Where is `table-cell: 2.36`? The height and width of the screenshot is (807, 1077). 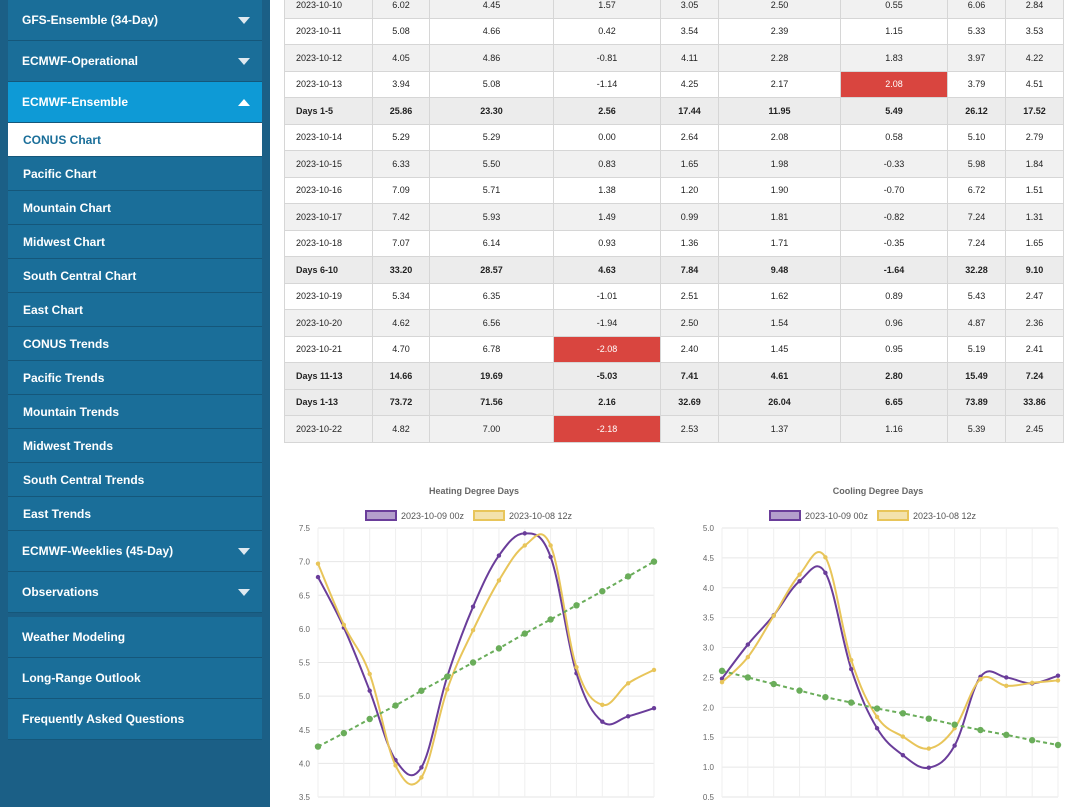 table-cell: 2.36 is located at coordinates (1034, 323).